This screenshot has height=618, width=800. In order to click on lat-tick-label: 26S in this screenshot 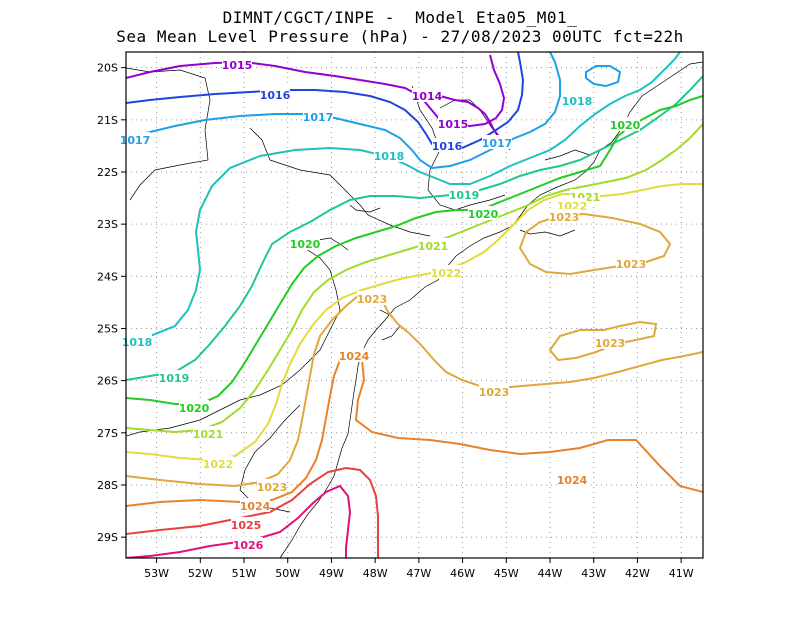, I will do `click(107, 381)`.